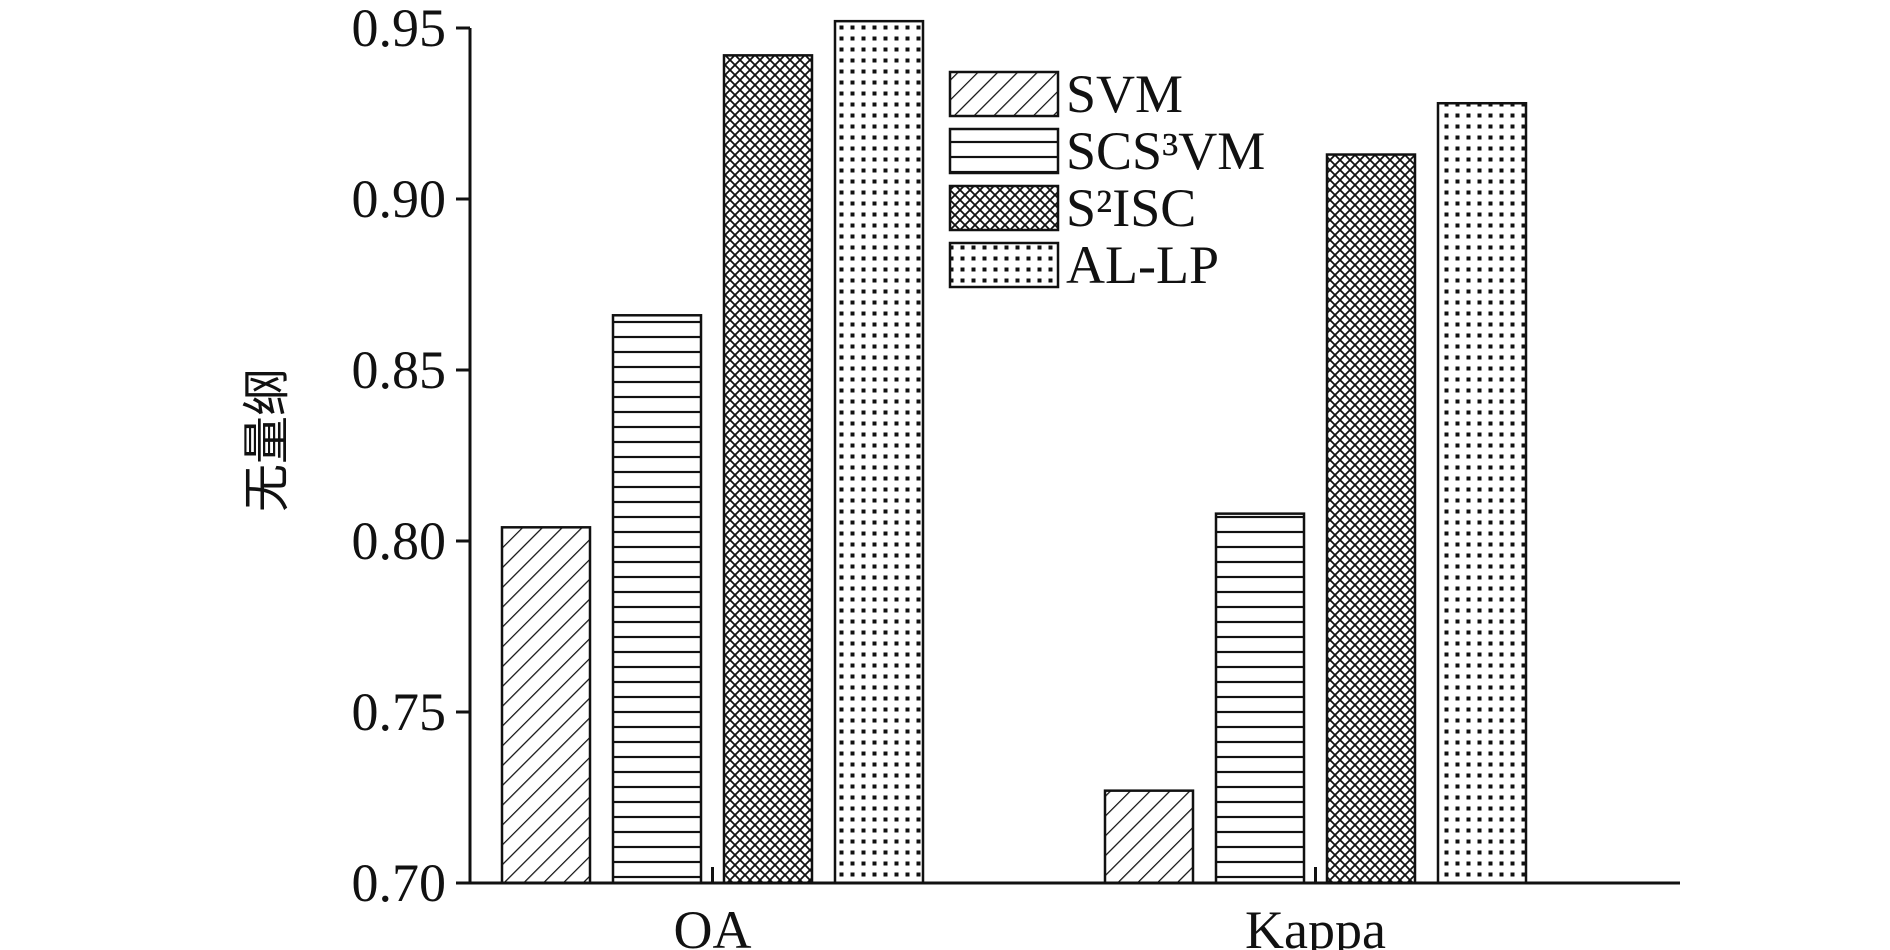  What do you see at coordinates (1165, 151) in the screenshot?
I see `legend-label-1: SCS³VM` at bounding box center [1165, 151].